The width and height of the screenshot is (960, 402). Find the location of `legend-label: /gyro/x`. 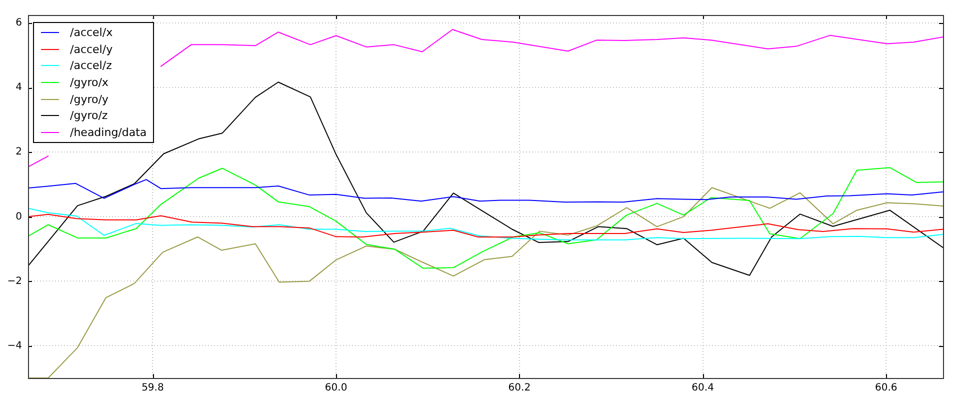

legend-label: /gyro/x is located at coordinates (89, 82).